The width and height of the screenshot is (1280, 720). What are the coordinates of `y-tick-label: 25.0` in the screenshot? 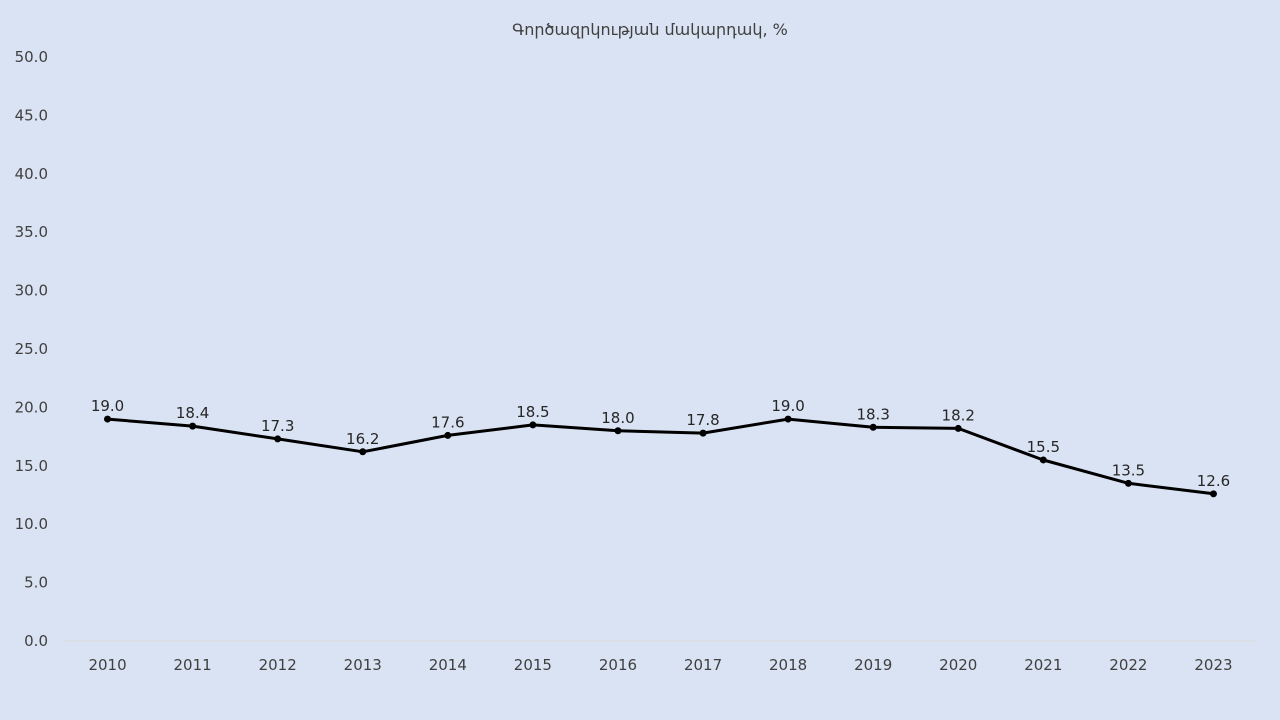 It's located at (31, 349).